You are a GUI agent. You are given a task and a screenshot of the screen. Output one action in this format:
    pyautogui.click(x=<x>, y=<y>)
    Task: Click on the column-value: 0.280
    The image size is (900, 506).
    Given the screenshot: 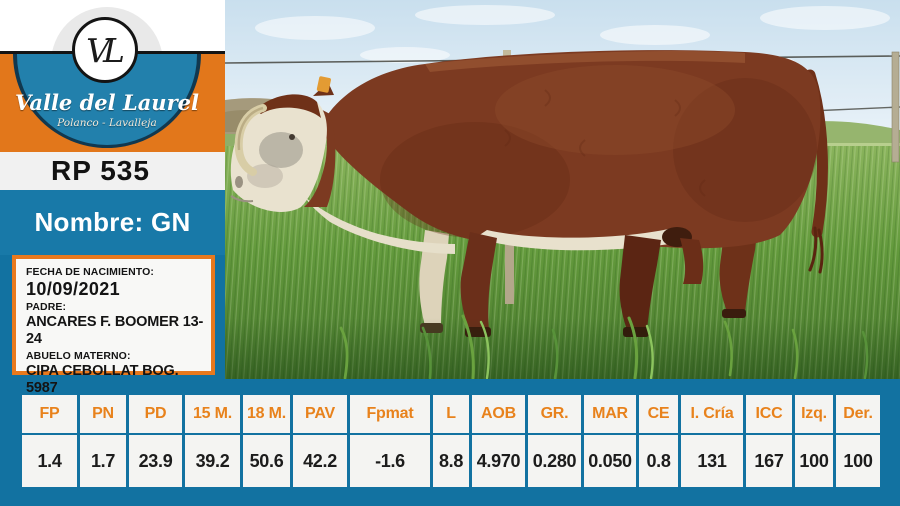 What is the action you would take?
    pyautogui.click(x=554, y=461)
    